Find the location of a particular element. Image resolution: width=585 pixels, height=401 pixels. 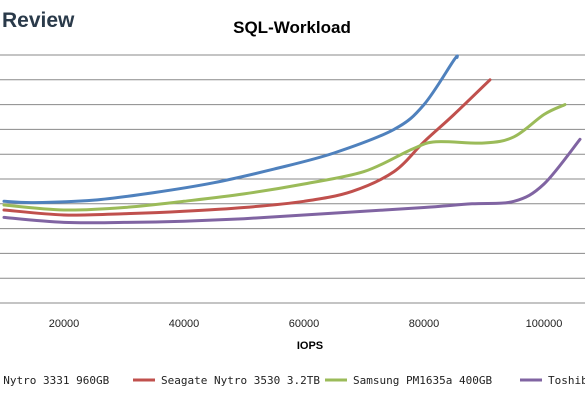

x-tick-label: 40000 is located at coordinates (184, 324).